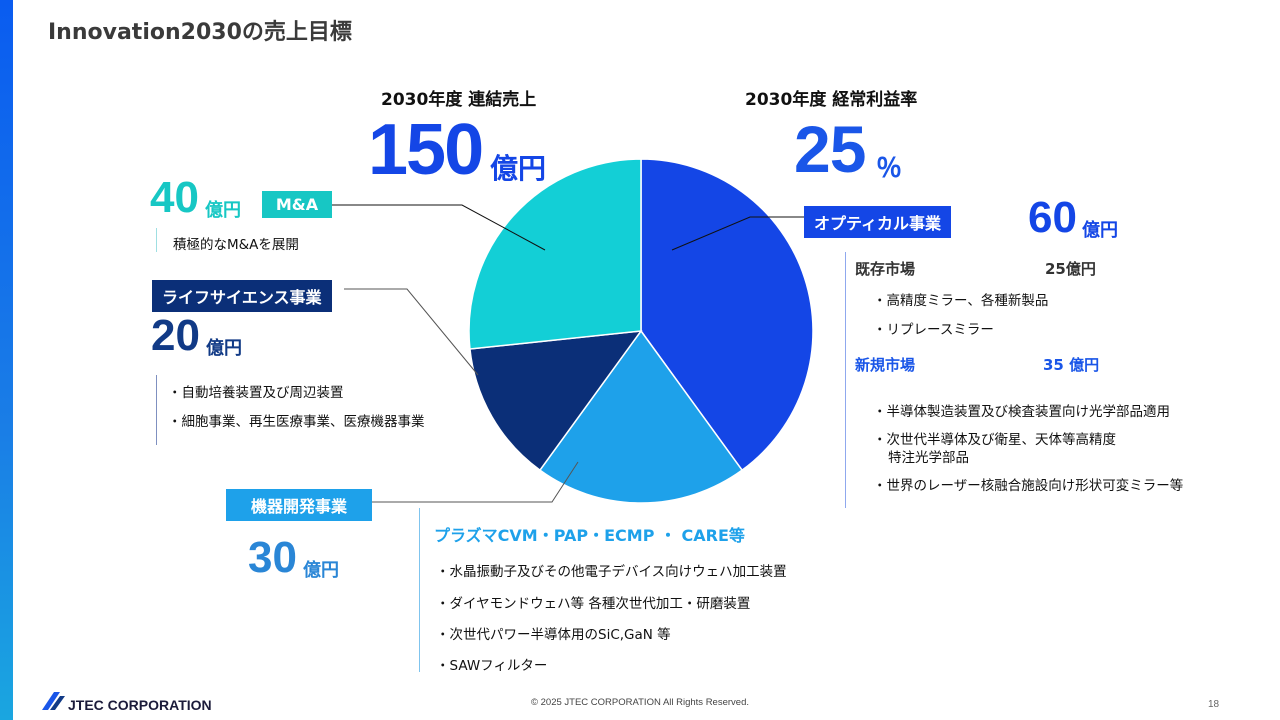 The height and width of the screenshot is (720, 1280). Describe the element at coordinates (889, 169) in the screenshot. I see `margin-unit: ％` at that location.